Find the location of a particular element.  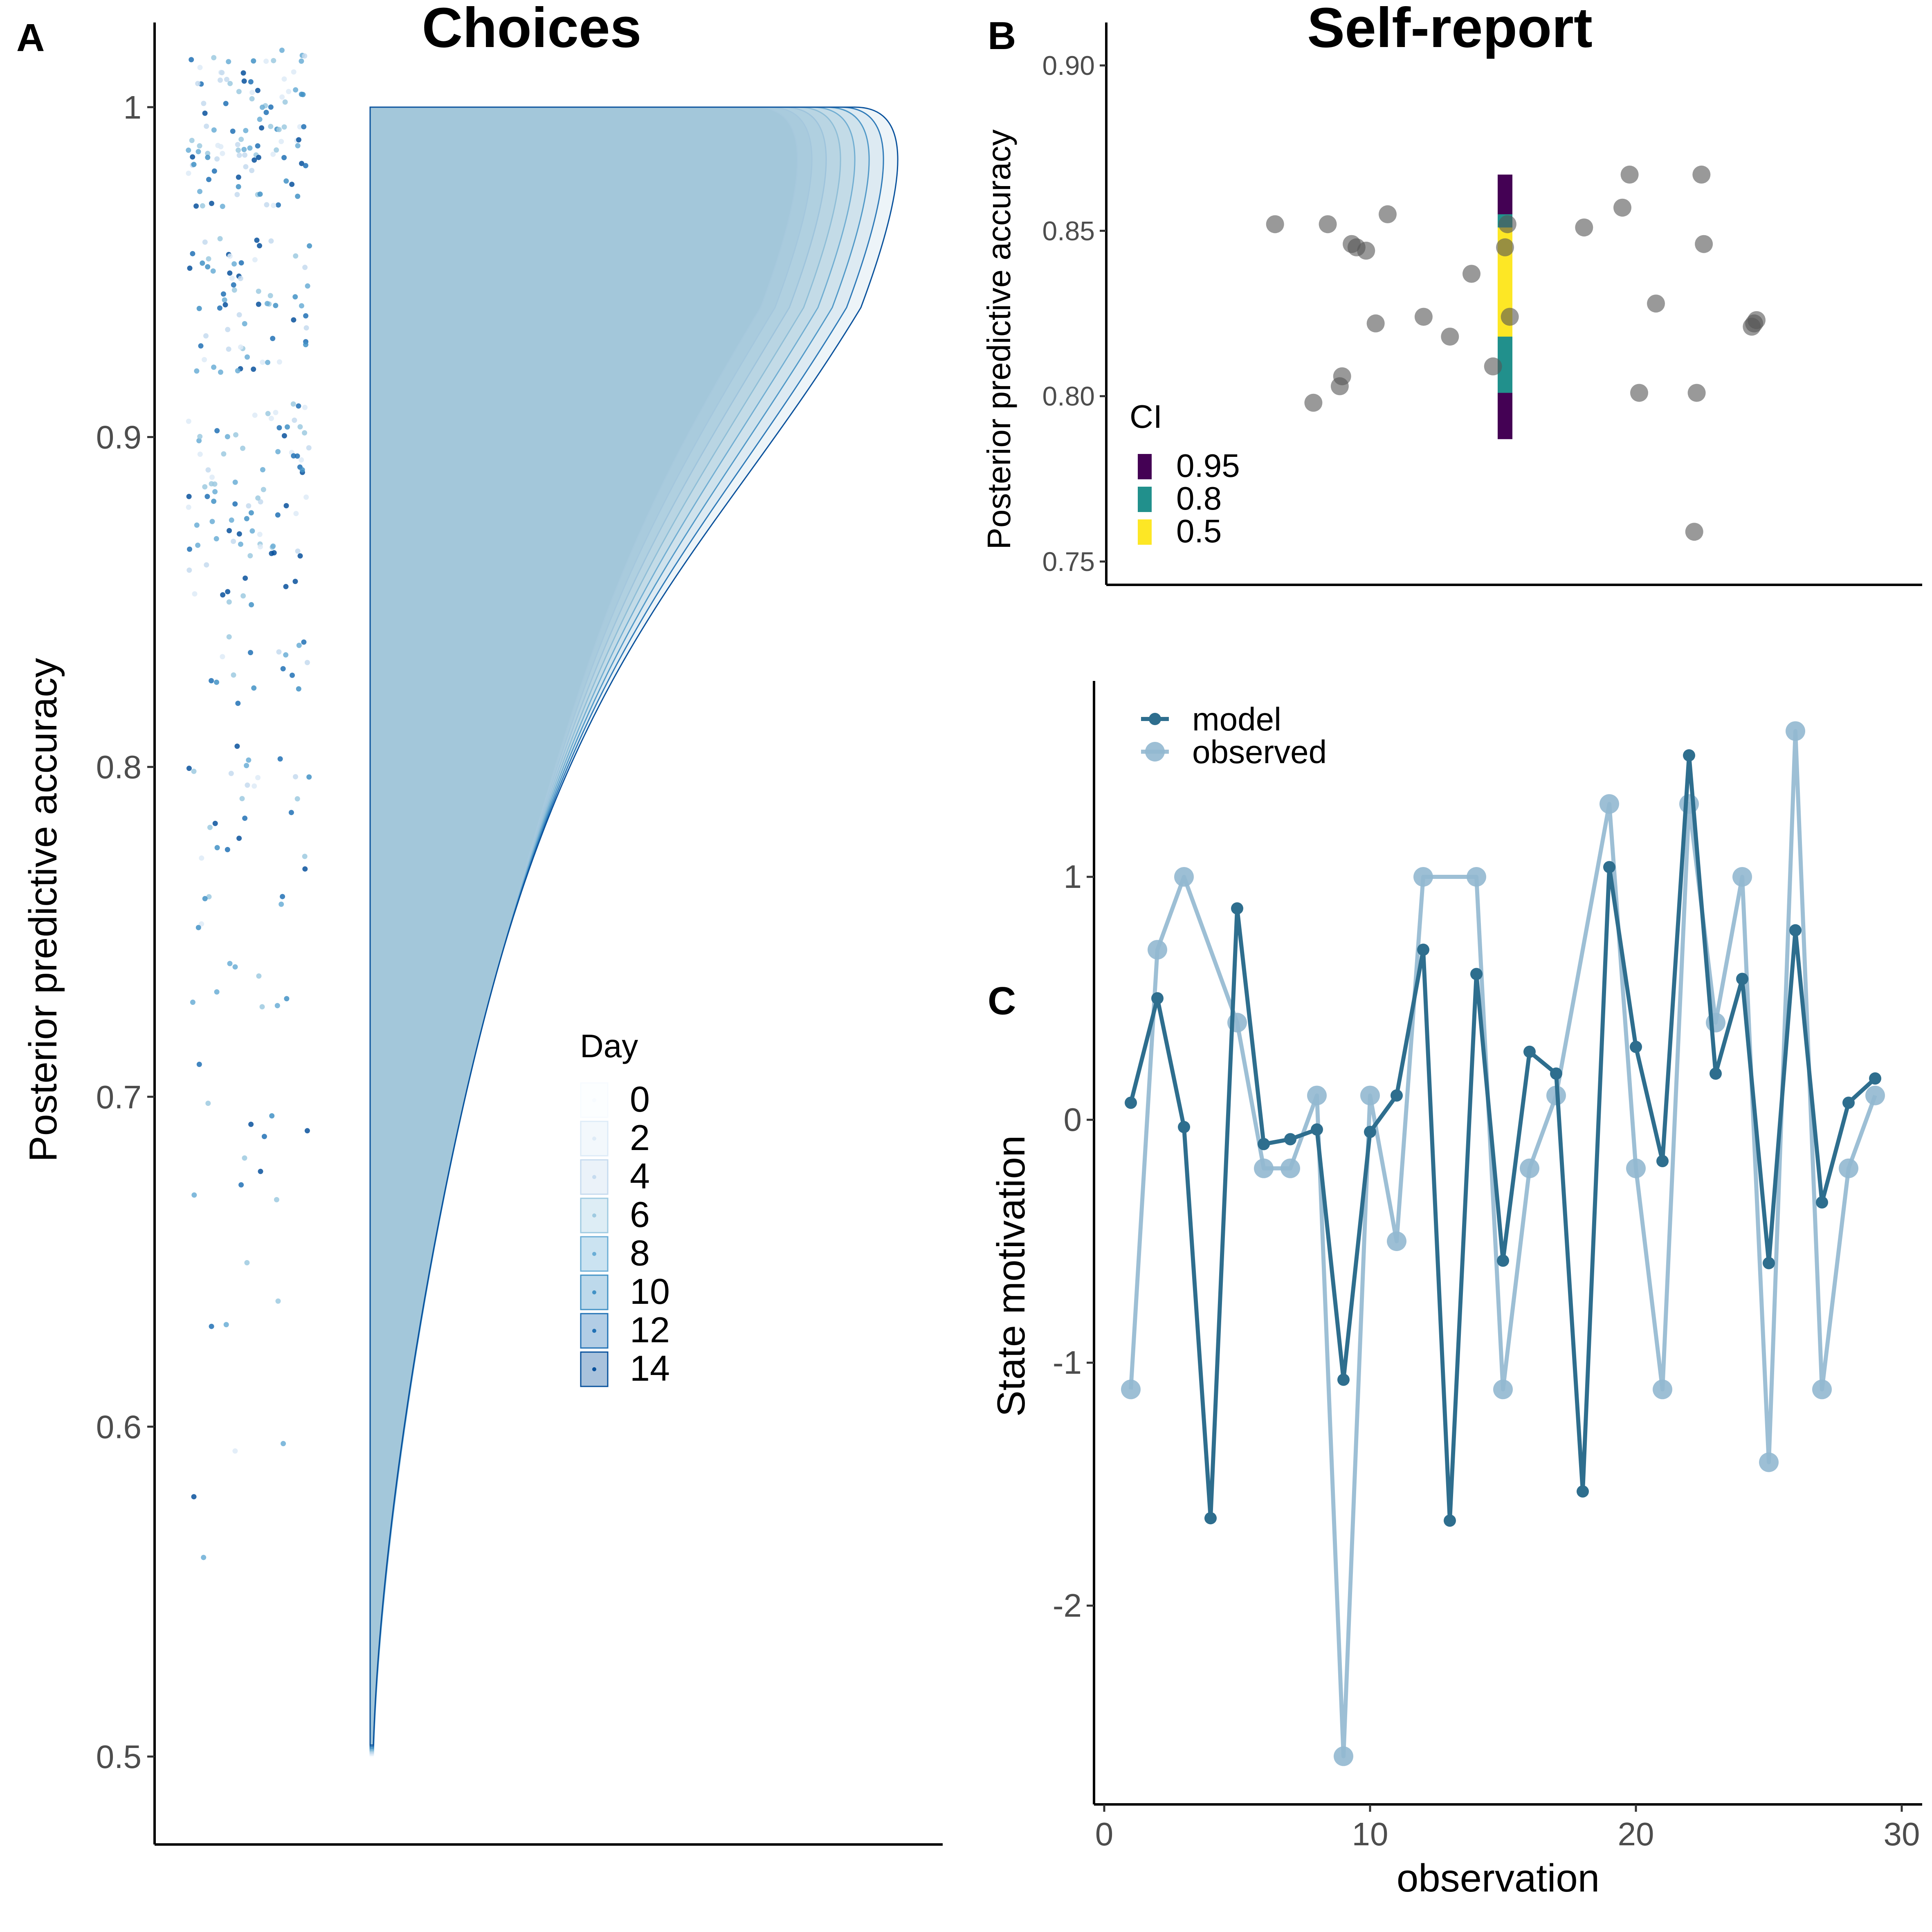

panel-label-a: A is located at coordinates (31, 38).